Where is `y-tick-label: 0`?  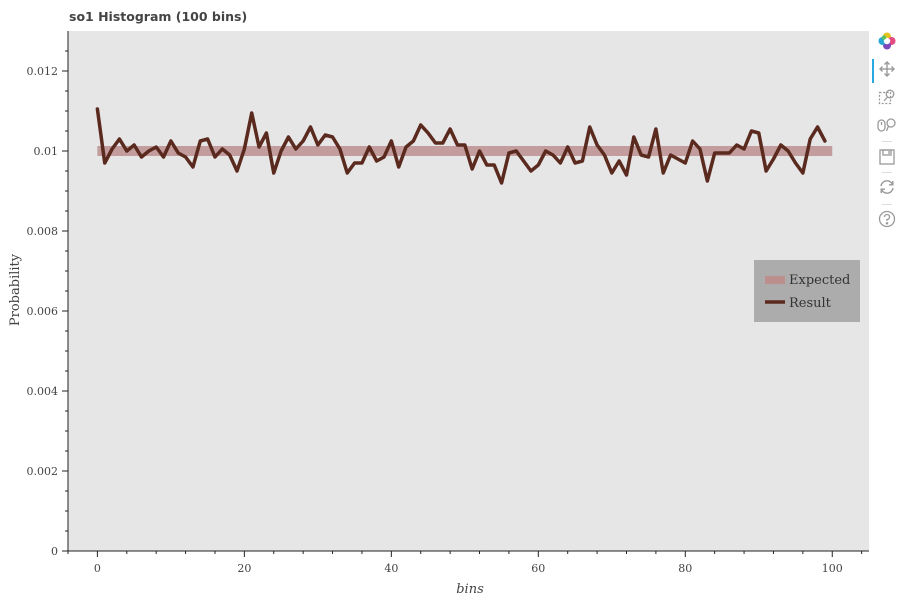 y-tick-label: 0 is located at coordinates (54, 551).